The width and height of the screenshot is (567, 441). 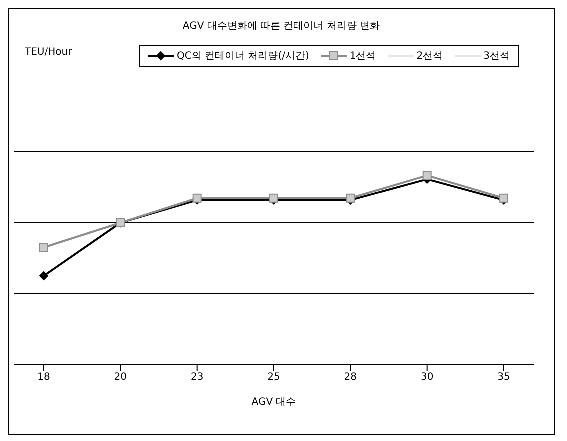 I want to click on legend-label: 2선석, so click(x=430, y=56).